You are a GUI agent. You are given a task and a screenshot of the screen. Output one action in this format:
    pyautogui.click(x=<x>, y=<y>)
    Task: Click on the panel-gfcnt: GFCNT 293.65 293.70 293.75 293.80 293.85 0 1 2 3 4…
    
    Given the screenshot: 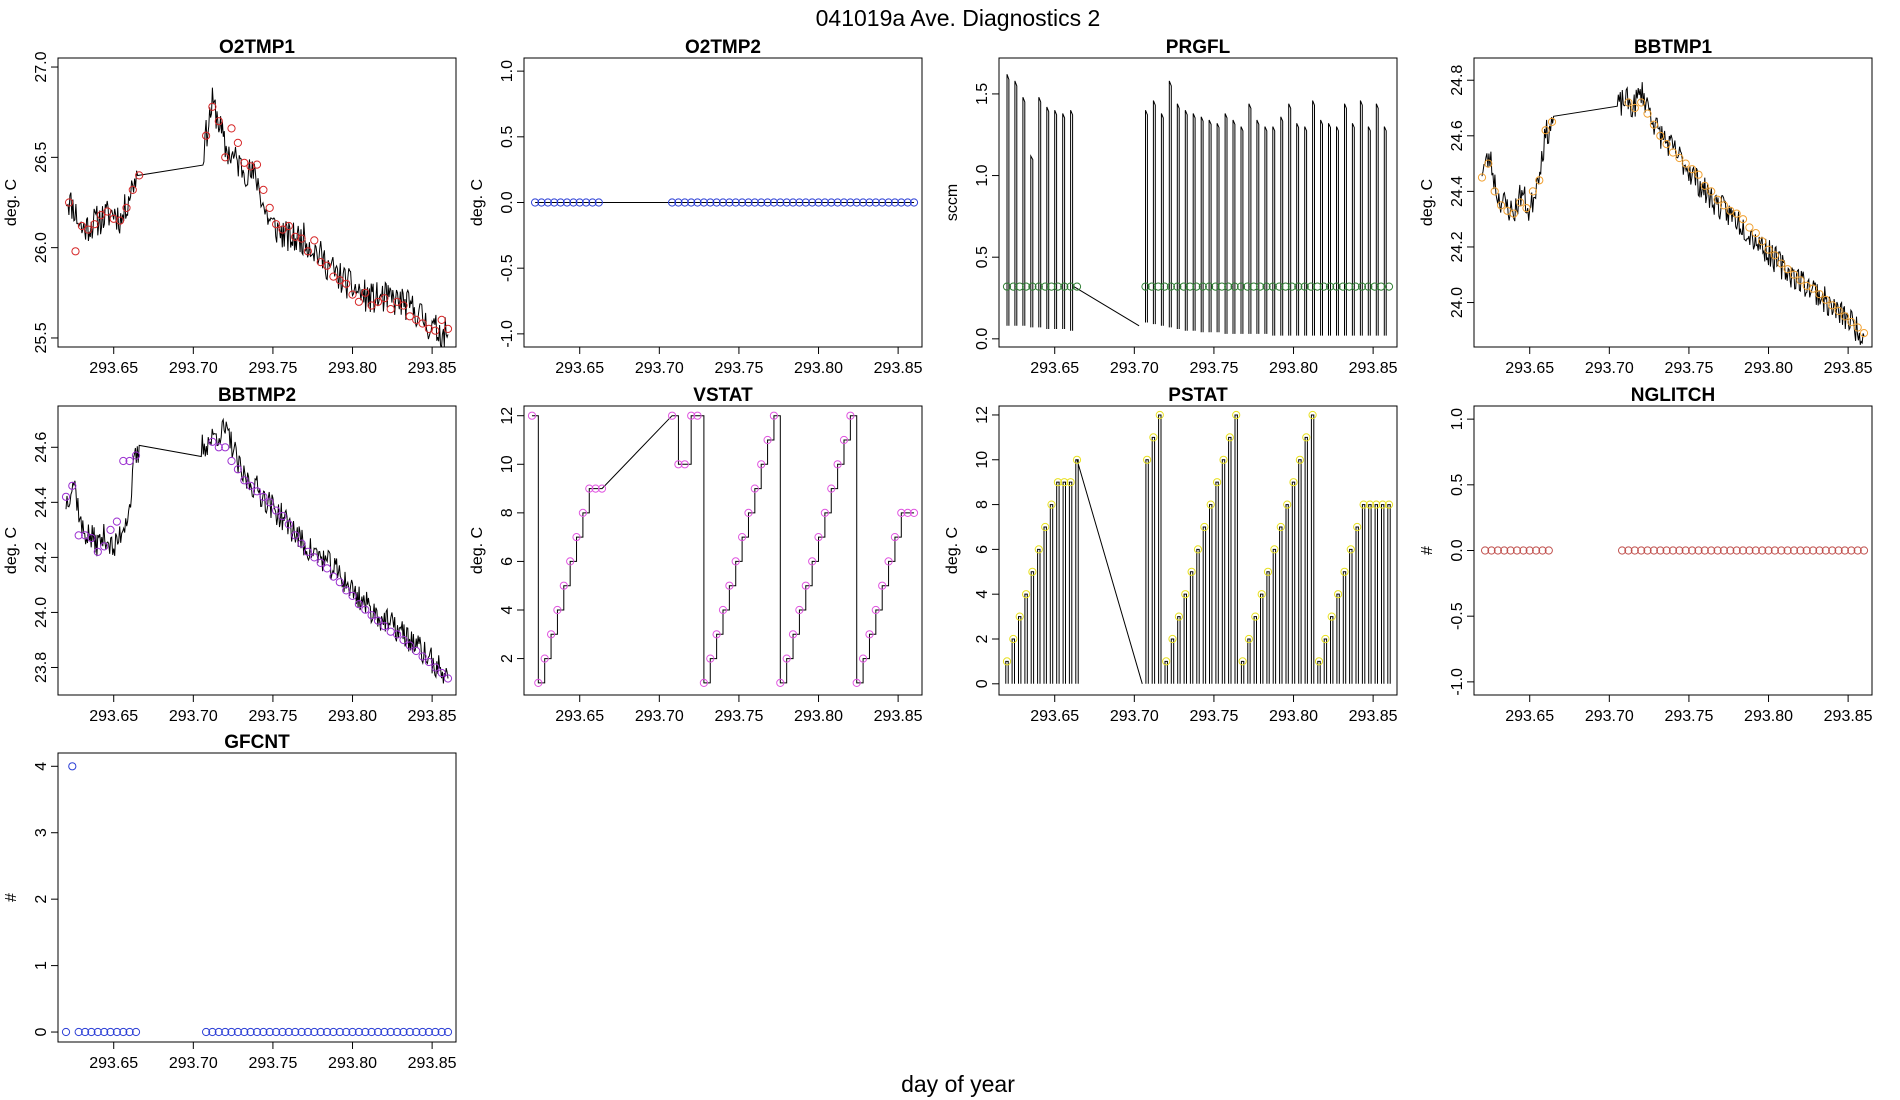 What is the action you would take?
    pyautogui.click(x=230, y=902)
    